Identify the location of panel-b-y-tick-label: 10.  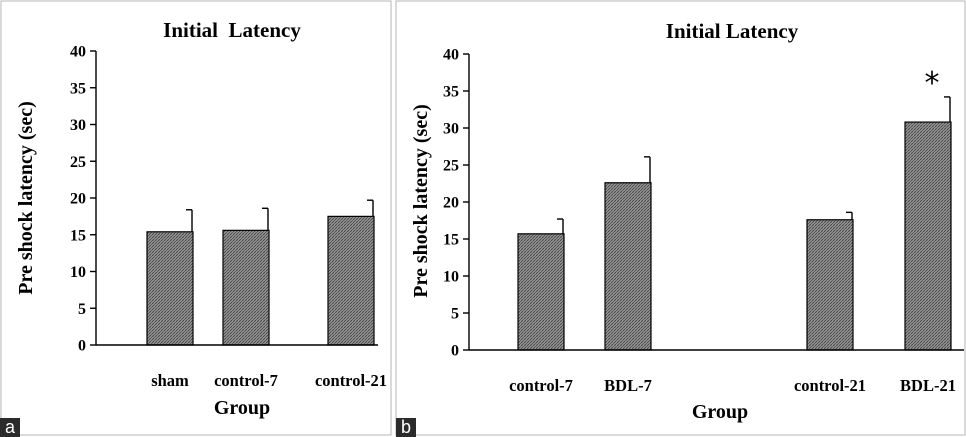
(451, 277).